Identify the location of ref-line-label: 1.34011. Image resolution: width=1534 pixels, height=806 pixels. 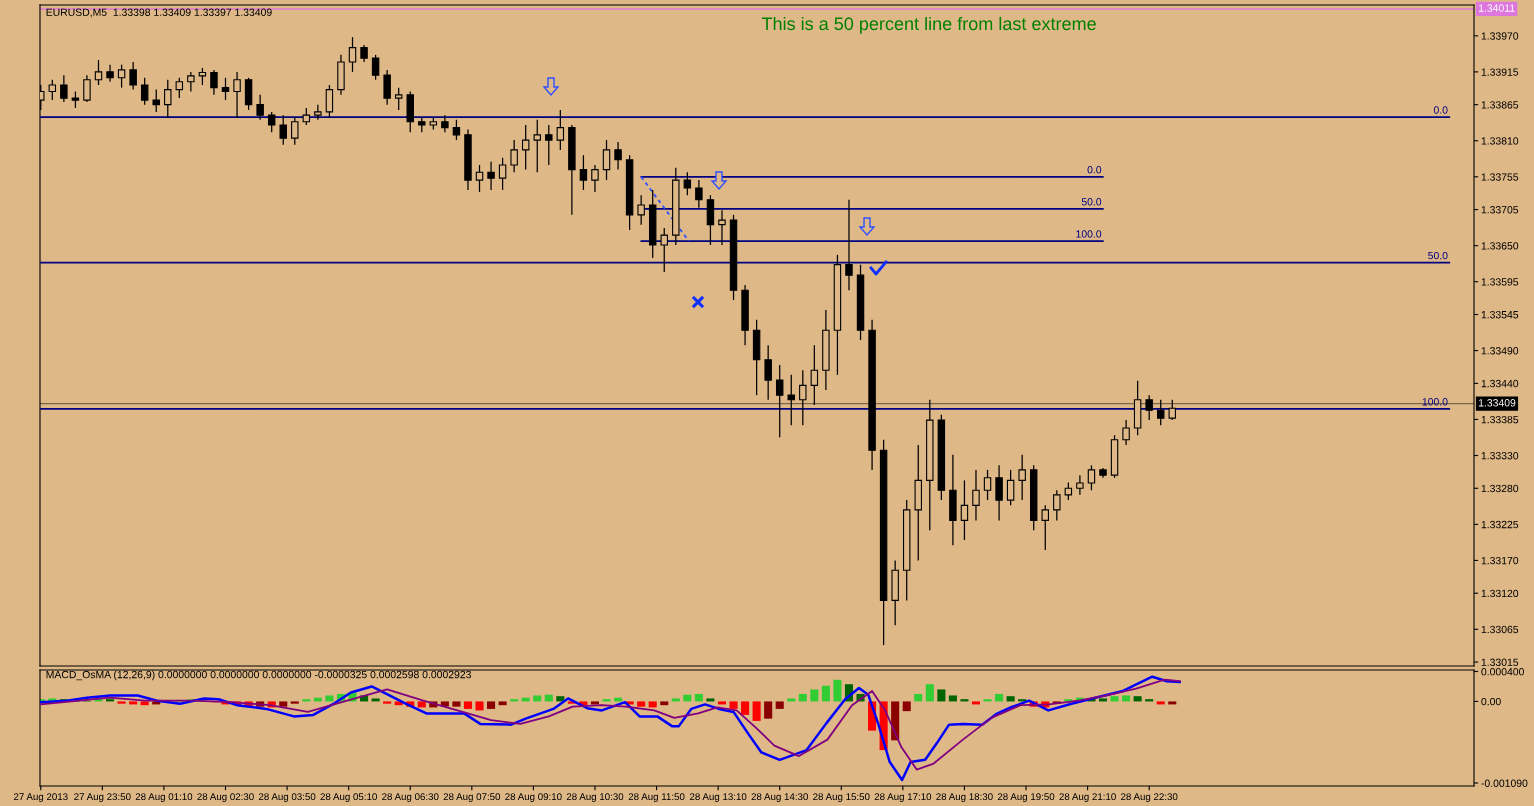
(1496, 8).